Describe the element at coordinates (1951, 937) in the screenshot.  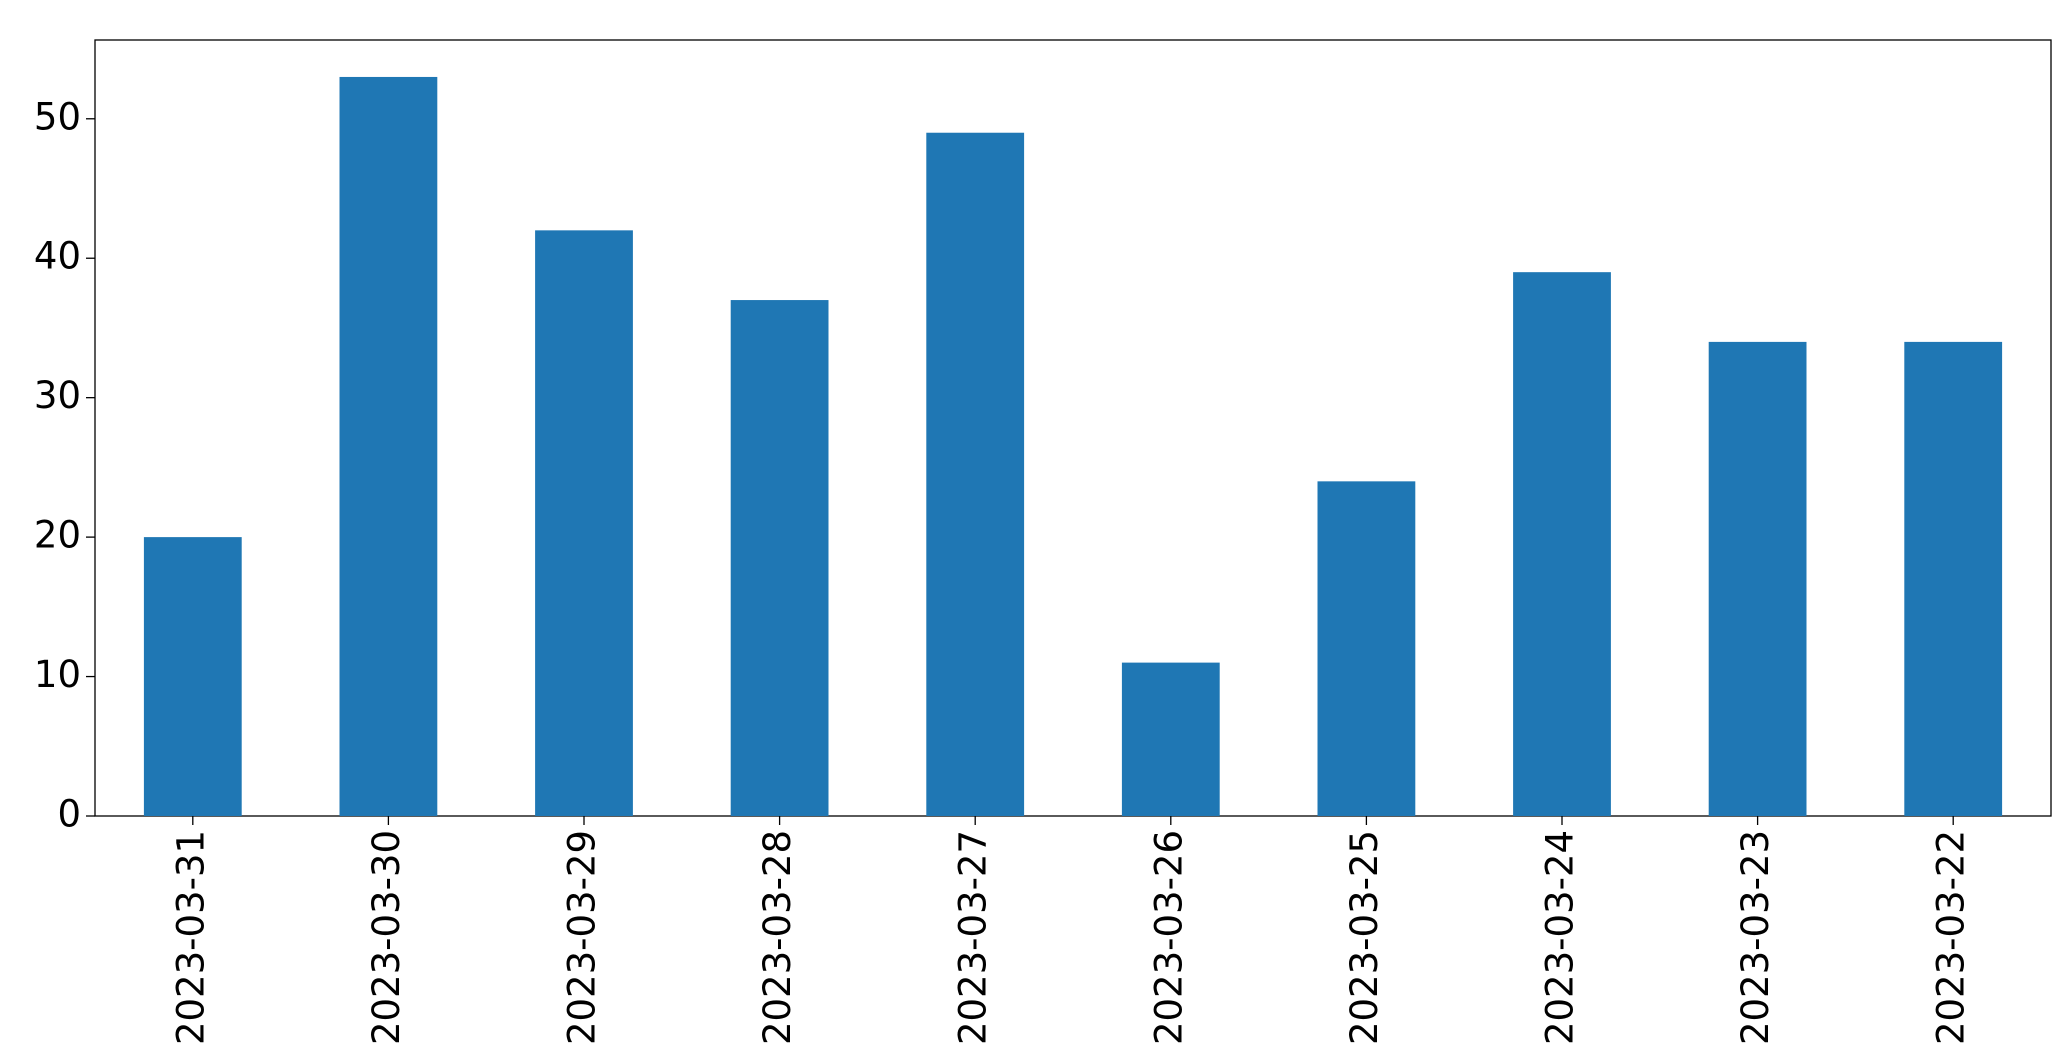
I see `x-tick-label: 2023-03-22` at that location.